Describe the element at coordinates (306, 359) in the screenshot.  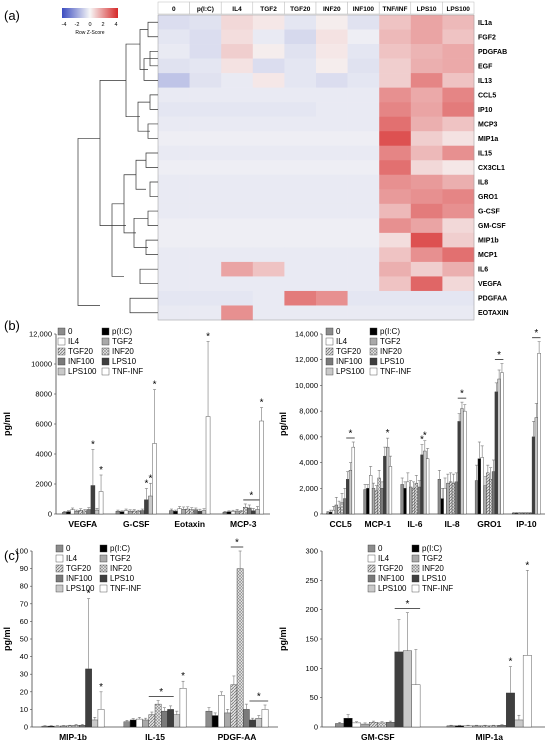
I see `y-tick-label: 12,000` at that location.